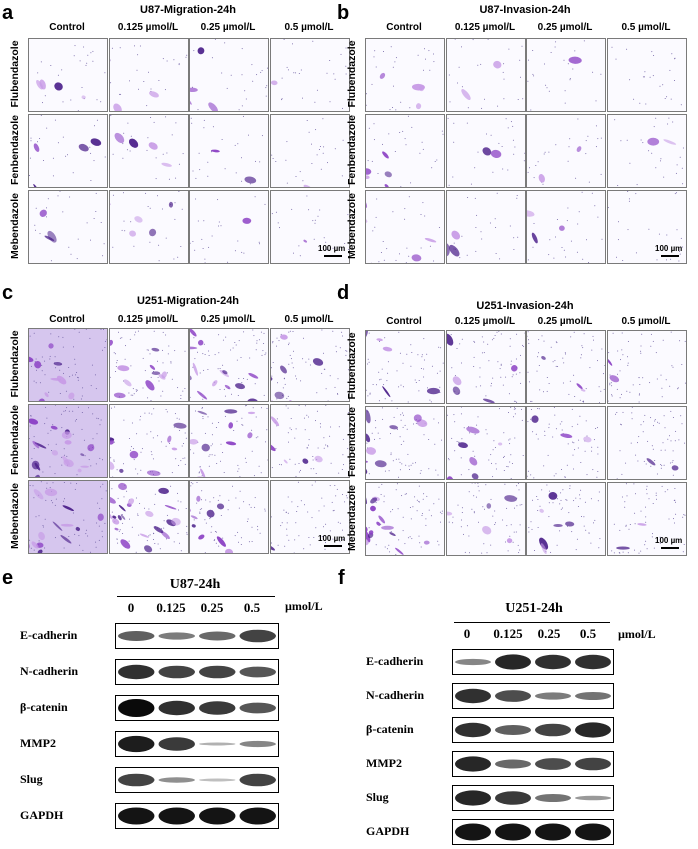  Describe the element at coordinates (197, 744) in the screenshot. I see `blot-bands` at that location.